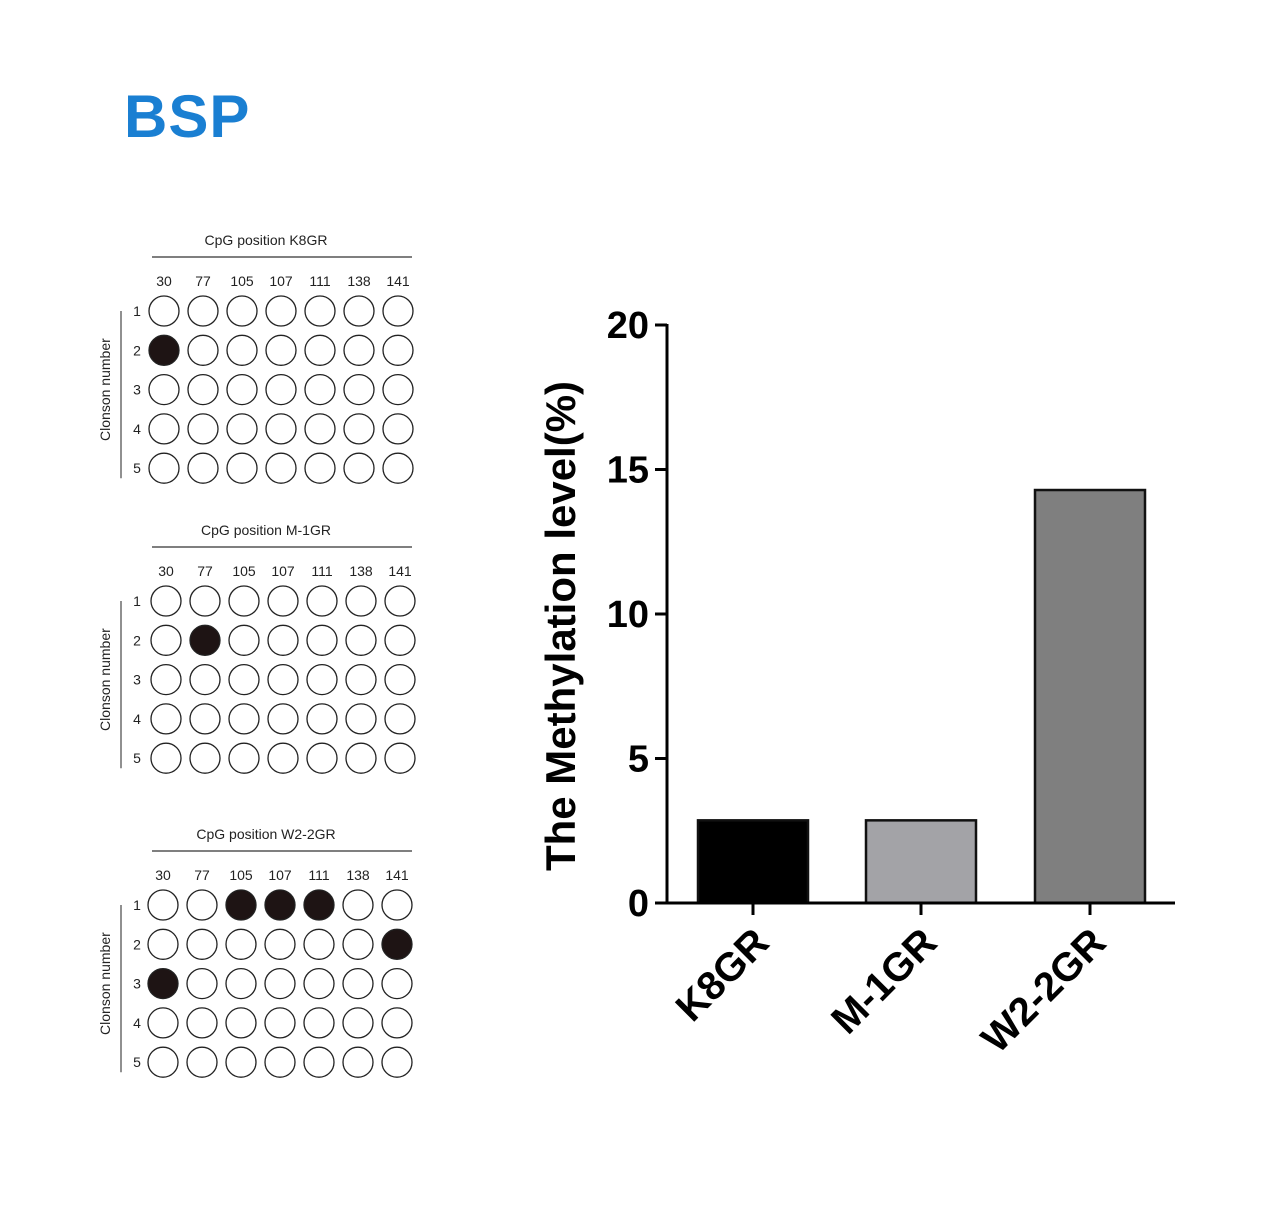  Describe the element at coordinates (163, 875) in the screenshot. I see `cpg-position-label: 30` at that location.